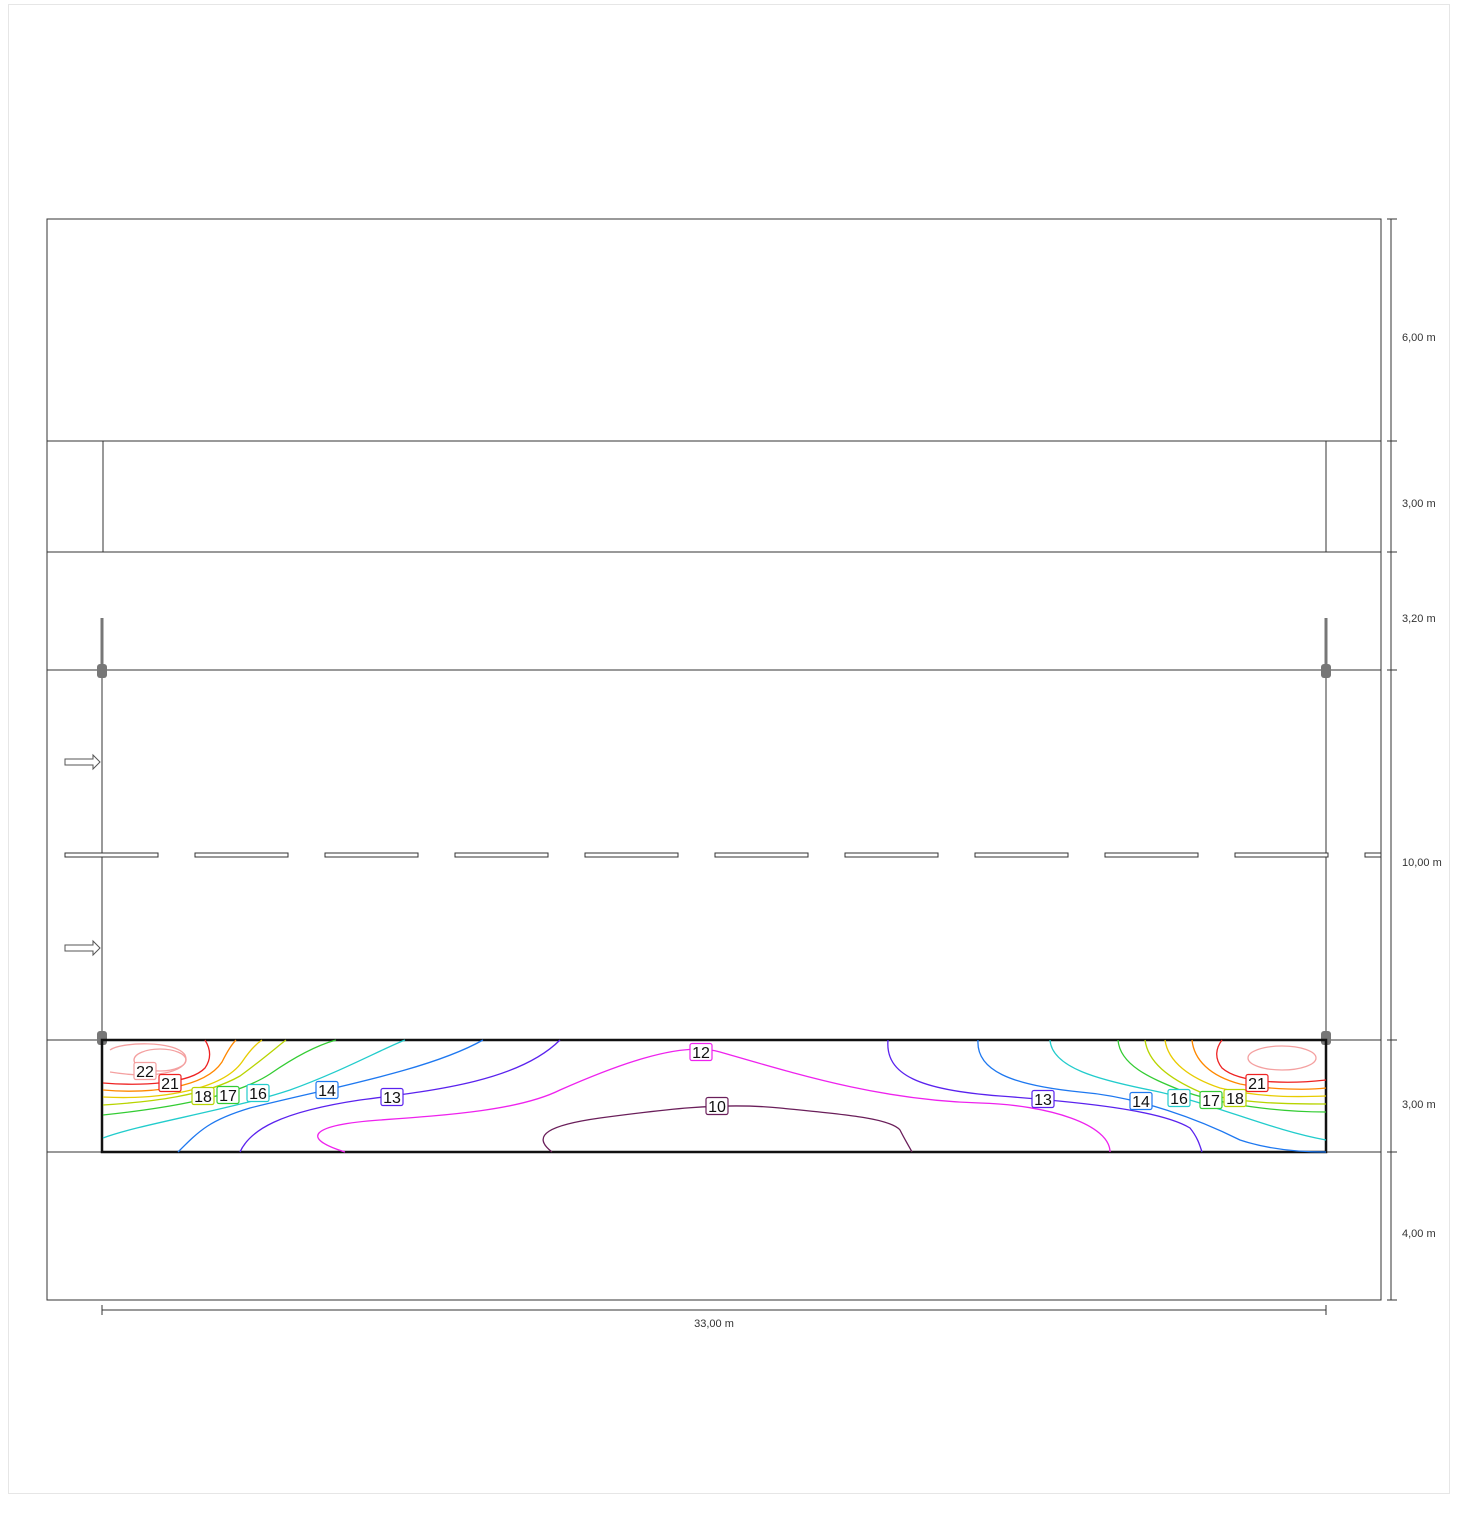  I want to click on dim-label-1: 6,00 m, so click(1419, 338).